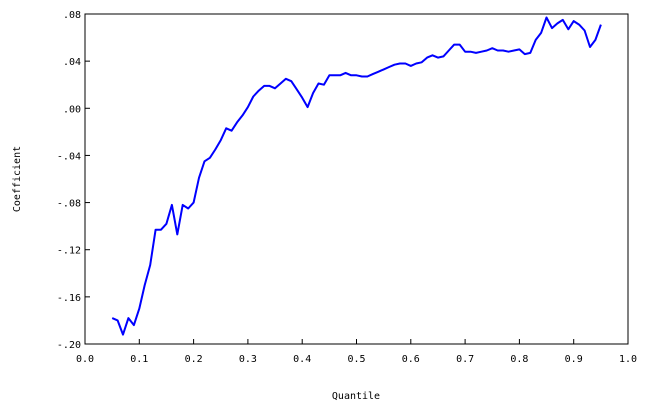  Describe the element at coordinates (356, 396) in the screenshot. I see `x-axis-title: Quantile` at that location.